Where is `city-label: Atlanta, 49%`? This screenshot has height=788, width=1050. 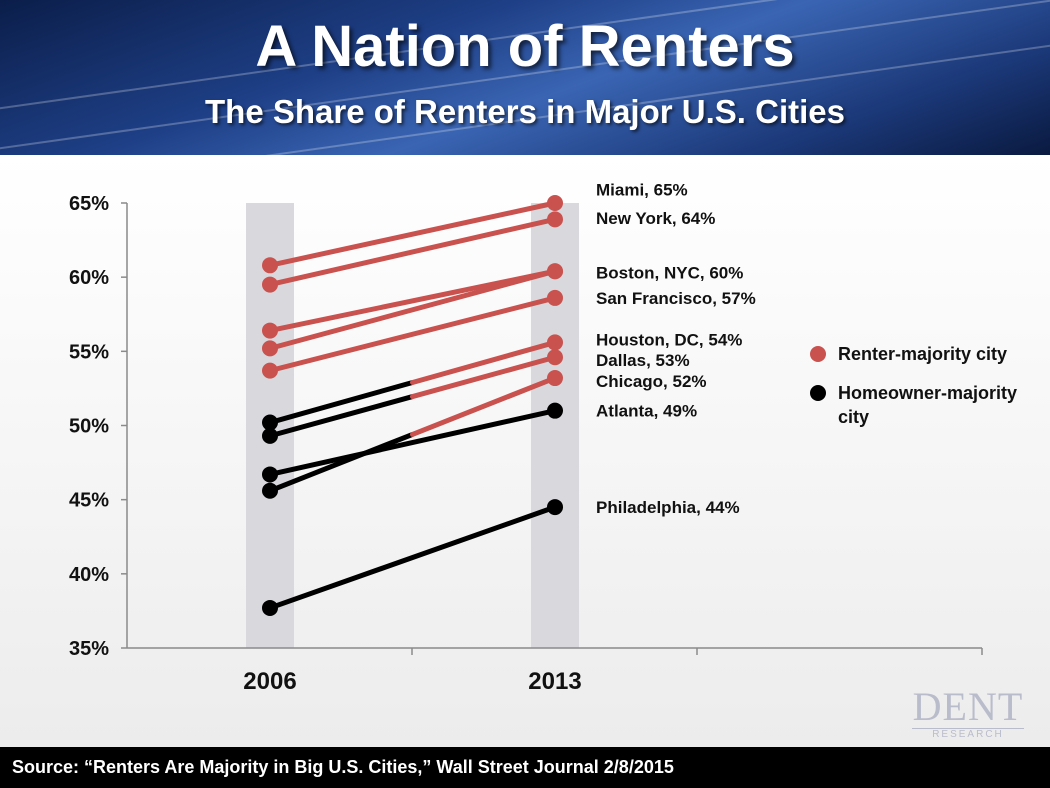 city-label: Atlanta, 49% is located at coordinates (646, 411).